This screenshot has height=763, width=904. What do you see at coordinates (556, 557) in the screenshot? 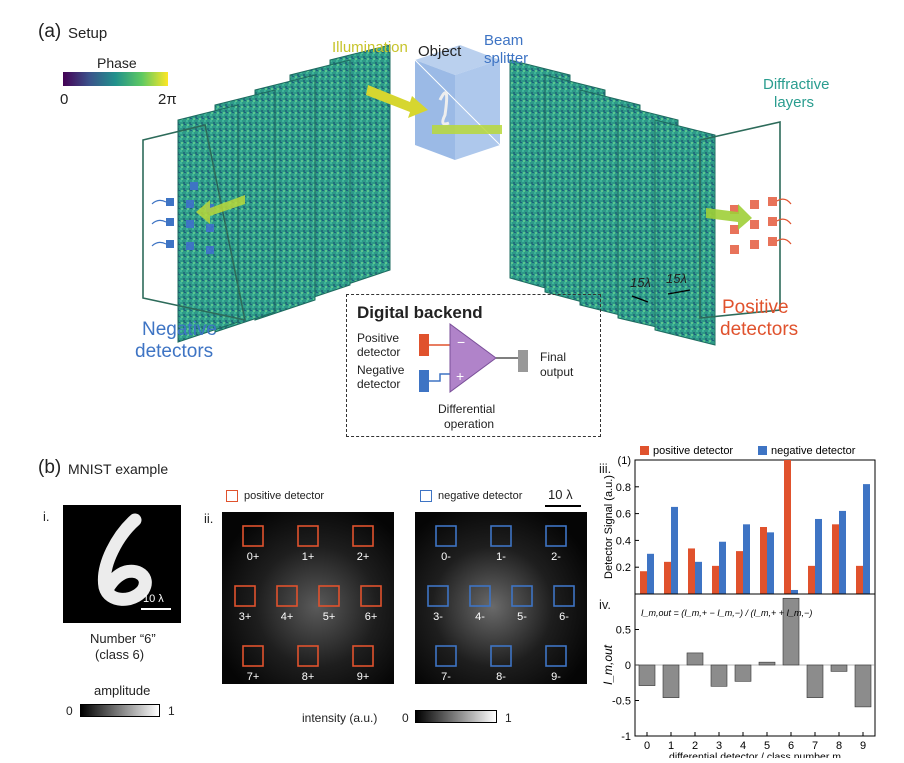
I see `negative-detector-label: 2-` at bounding box center [556, 557].